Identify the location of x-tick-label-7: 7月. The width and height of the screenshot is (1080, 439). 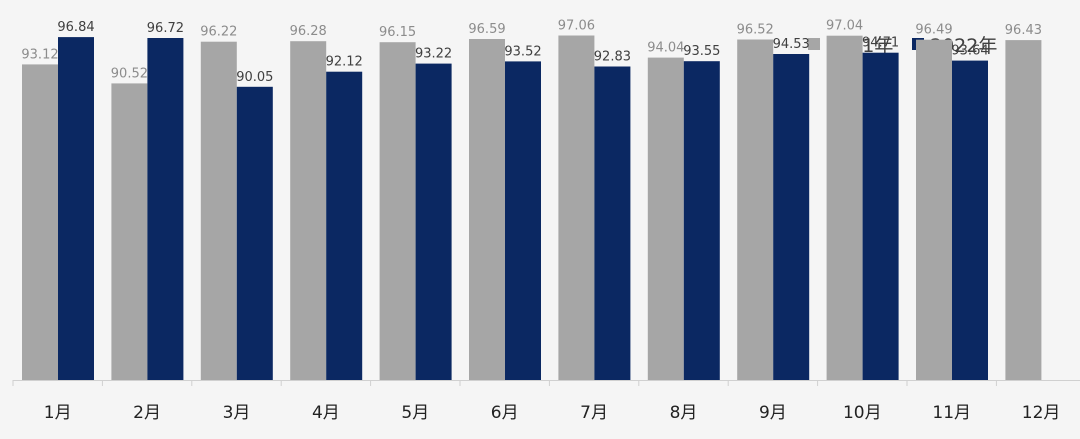
(594, 413).